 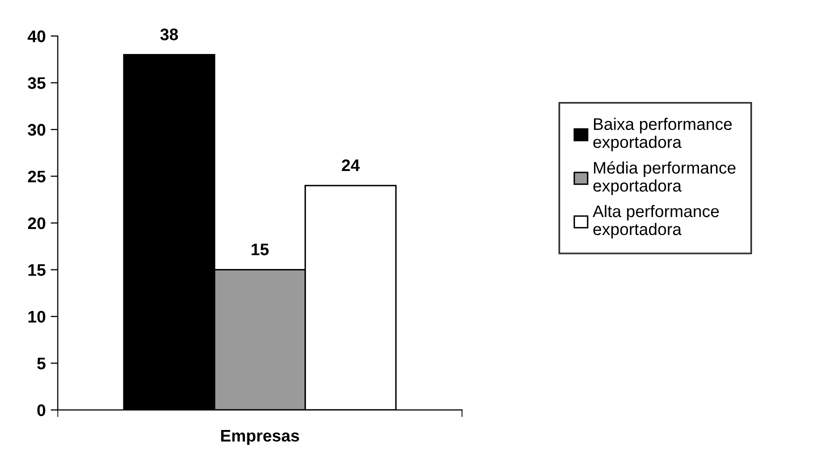 What do you see at coordinates (37, 130) in the screenshot?
I see `y-tick-label: 30` at bounding box center [37, 130].